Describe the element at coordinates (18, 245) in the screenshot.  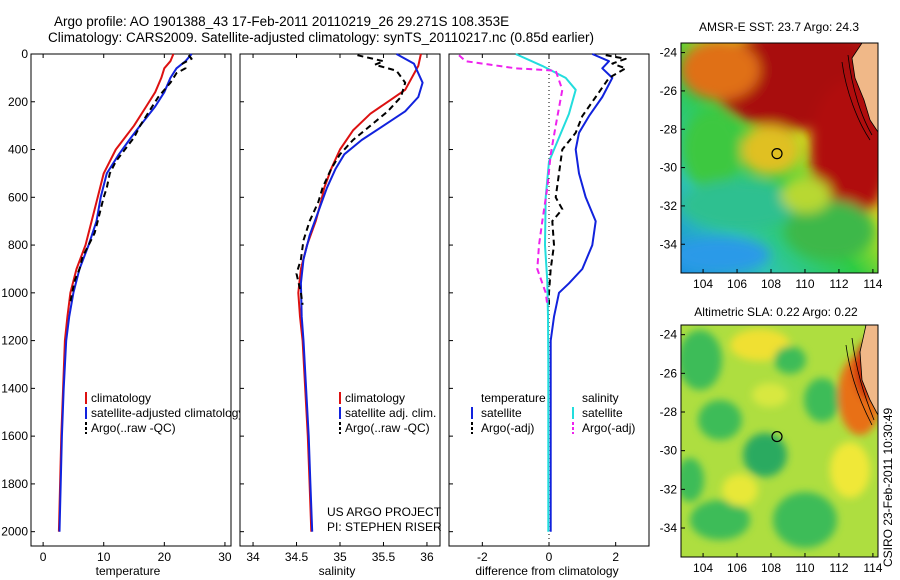
I see `y-tick-label: 800` at that location.